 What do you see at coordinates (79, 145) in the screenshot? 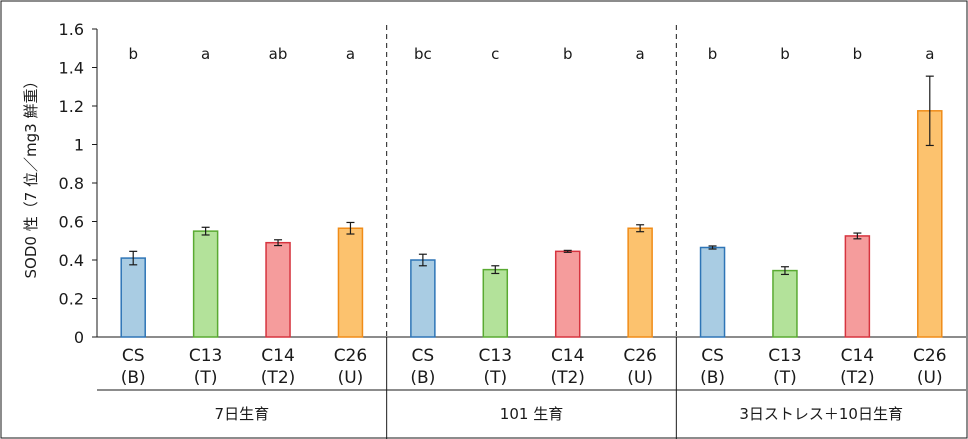
I see `y-tick-label: 1` at bounding box center [79, 145].